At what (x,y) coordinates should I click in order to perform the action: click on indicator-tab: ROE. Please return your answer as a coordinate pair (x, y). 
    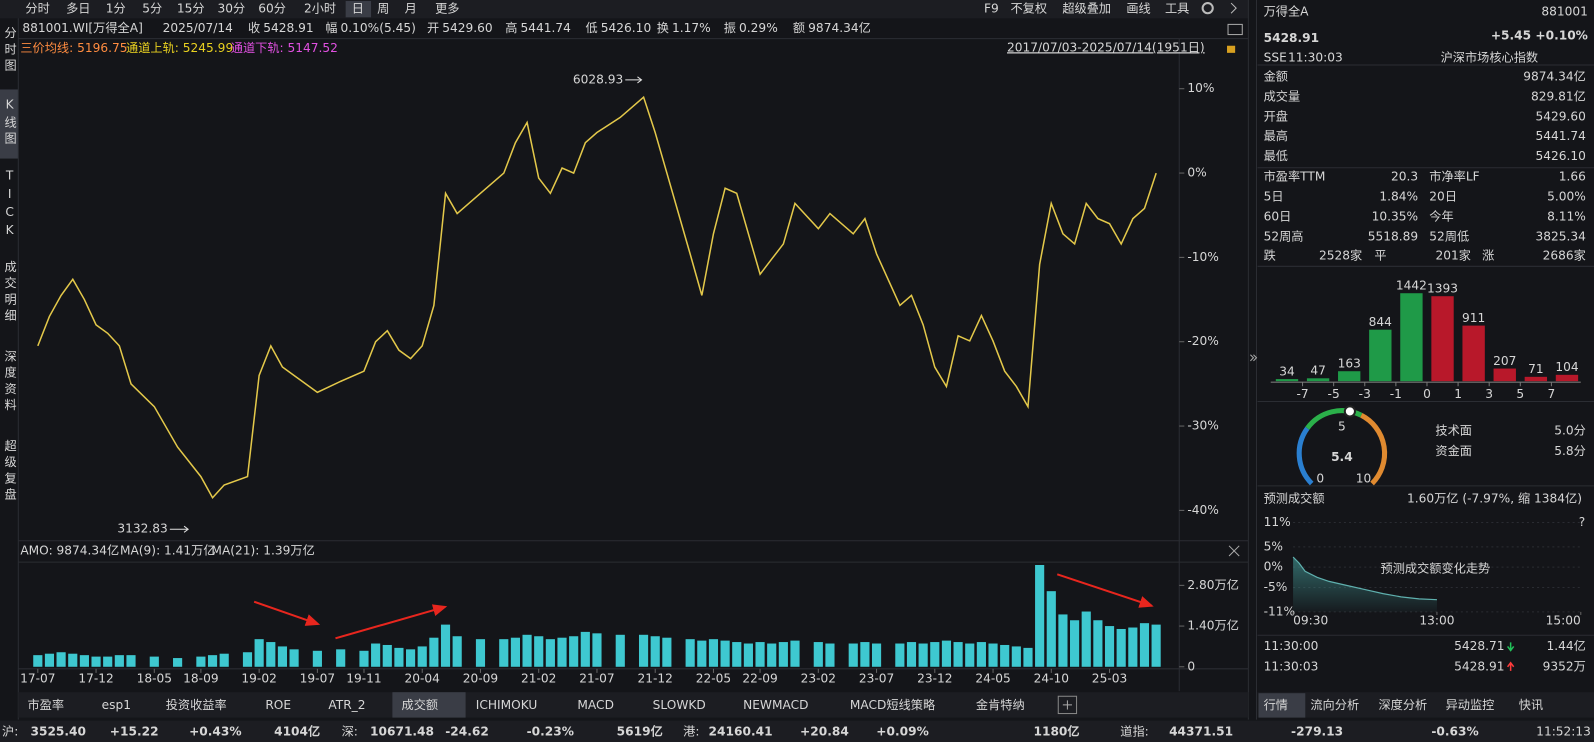
    Looking at the image, I should click on (278, 705).